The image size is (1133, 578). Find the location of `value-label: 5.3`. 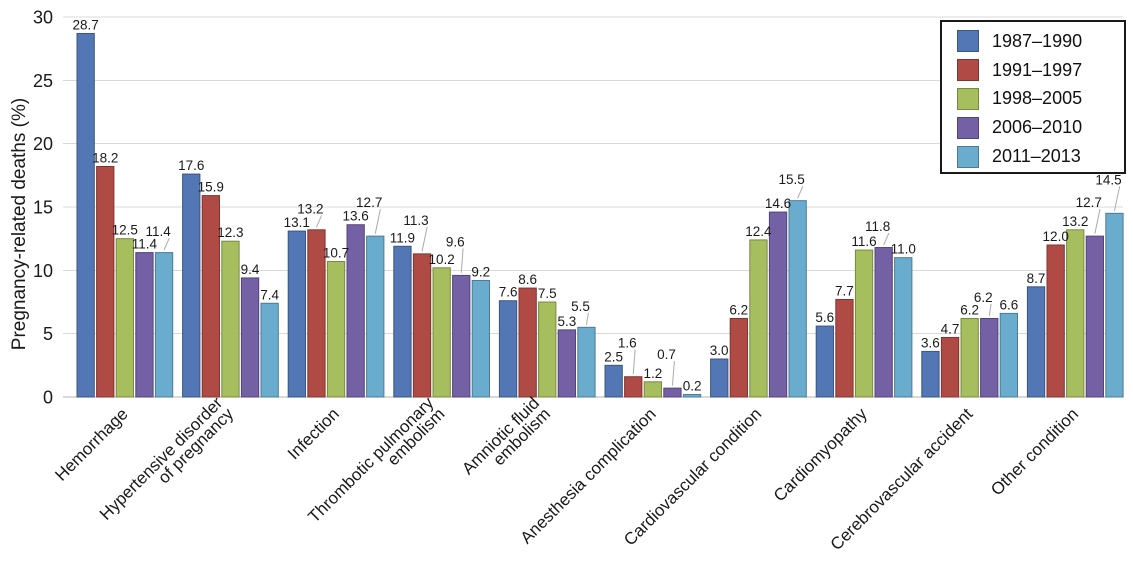

value-label: 5.3 is located at coordinates (567, 321).